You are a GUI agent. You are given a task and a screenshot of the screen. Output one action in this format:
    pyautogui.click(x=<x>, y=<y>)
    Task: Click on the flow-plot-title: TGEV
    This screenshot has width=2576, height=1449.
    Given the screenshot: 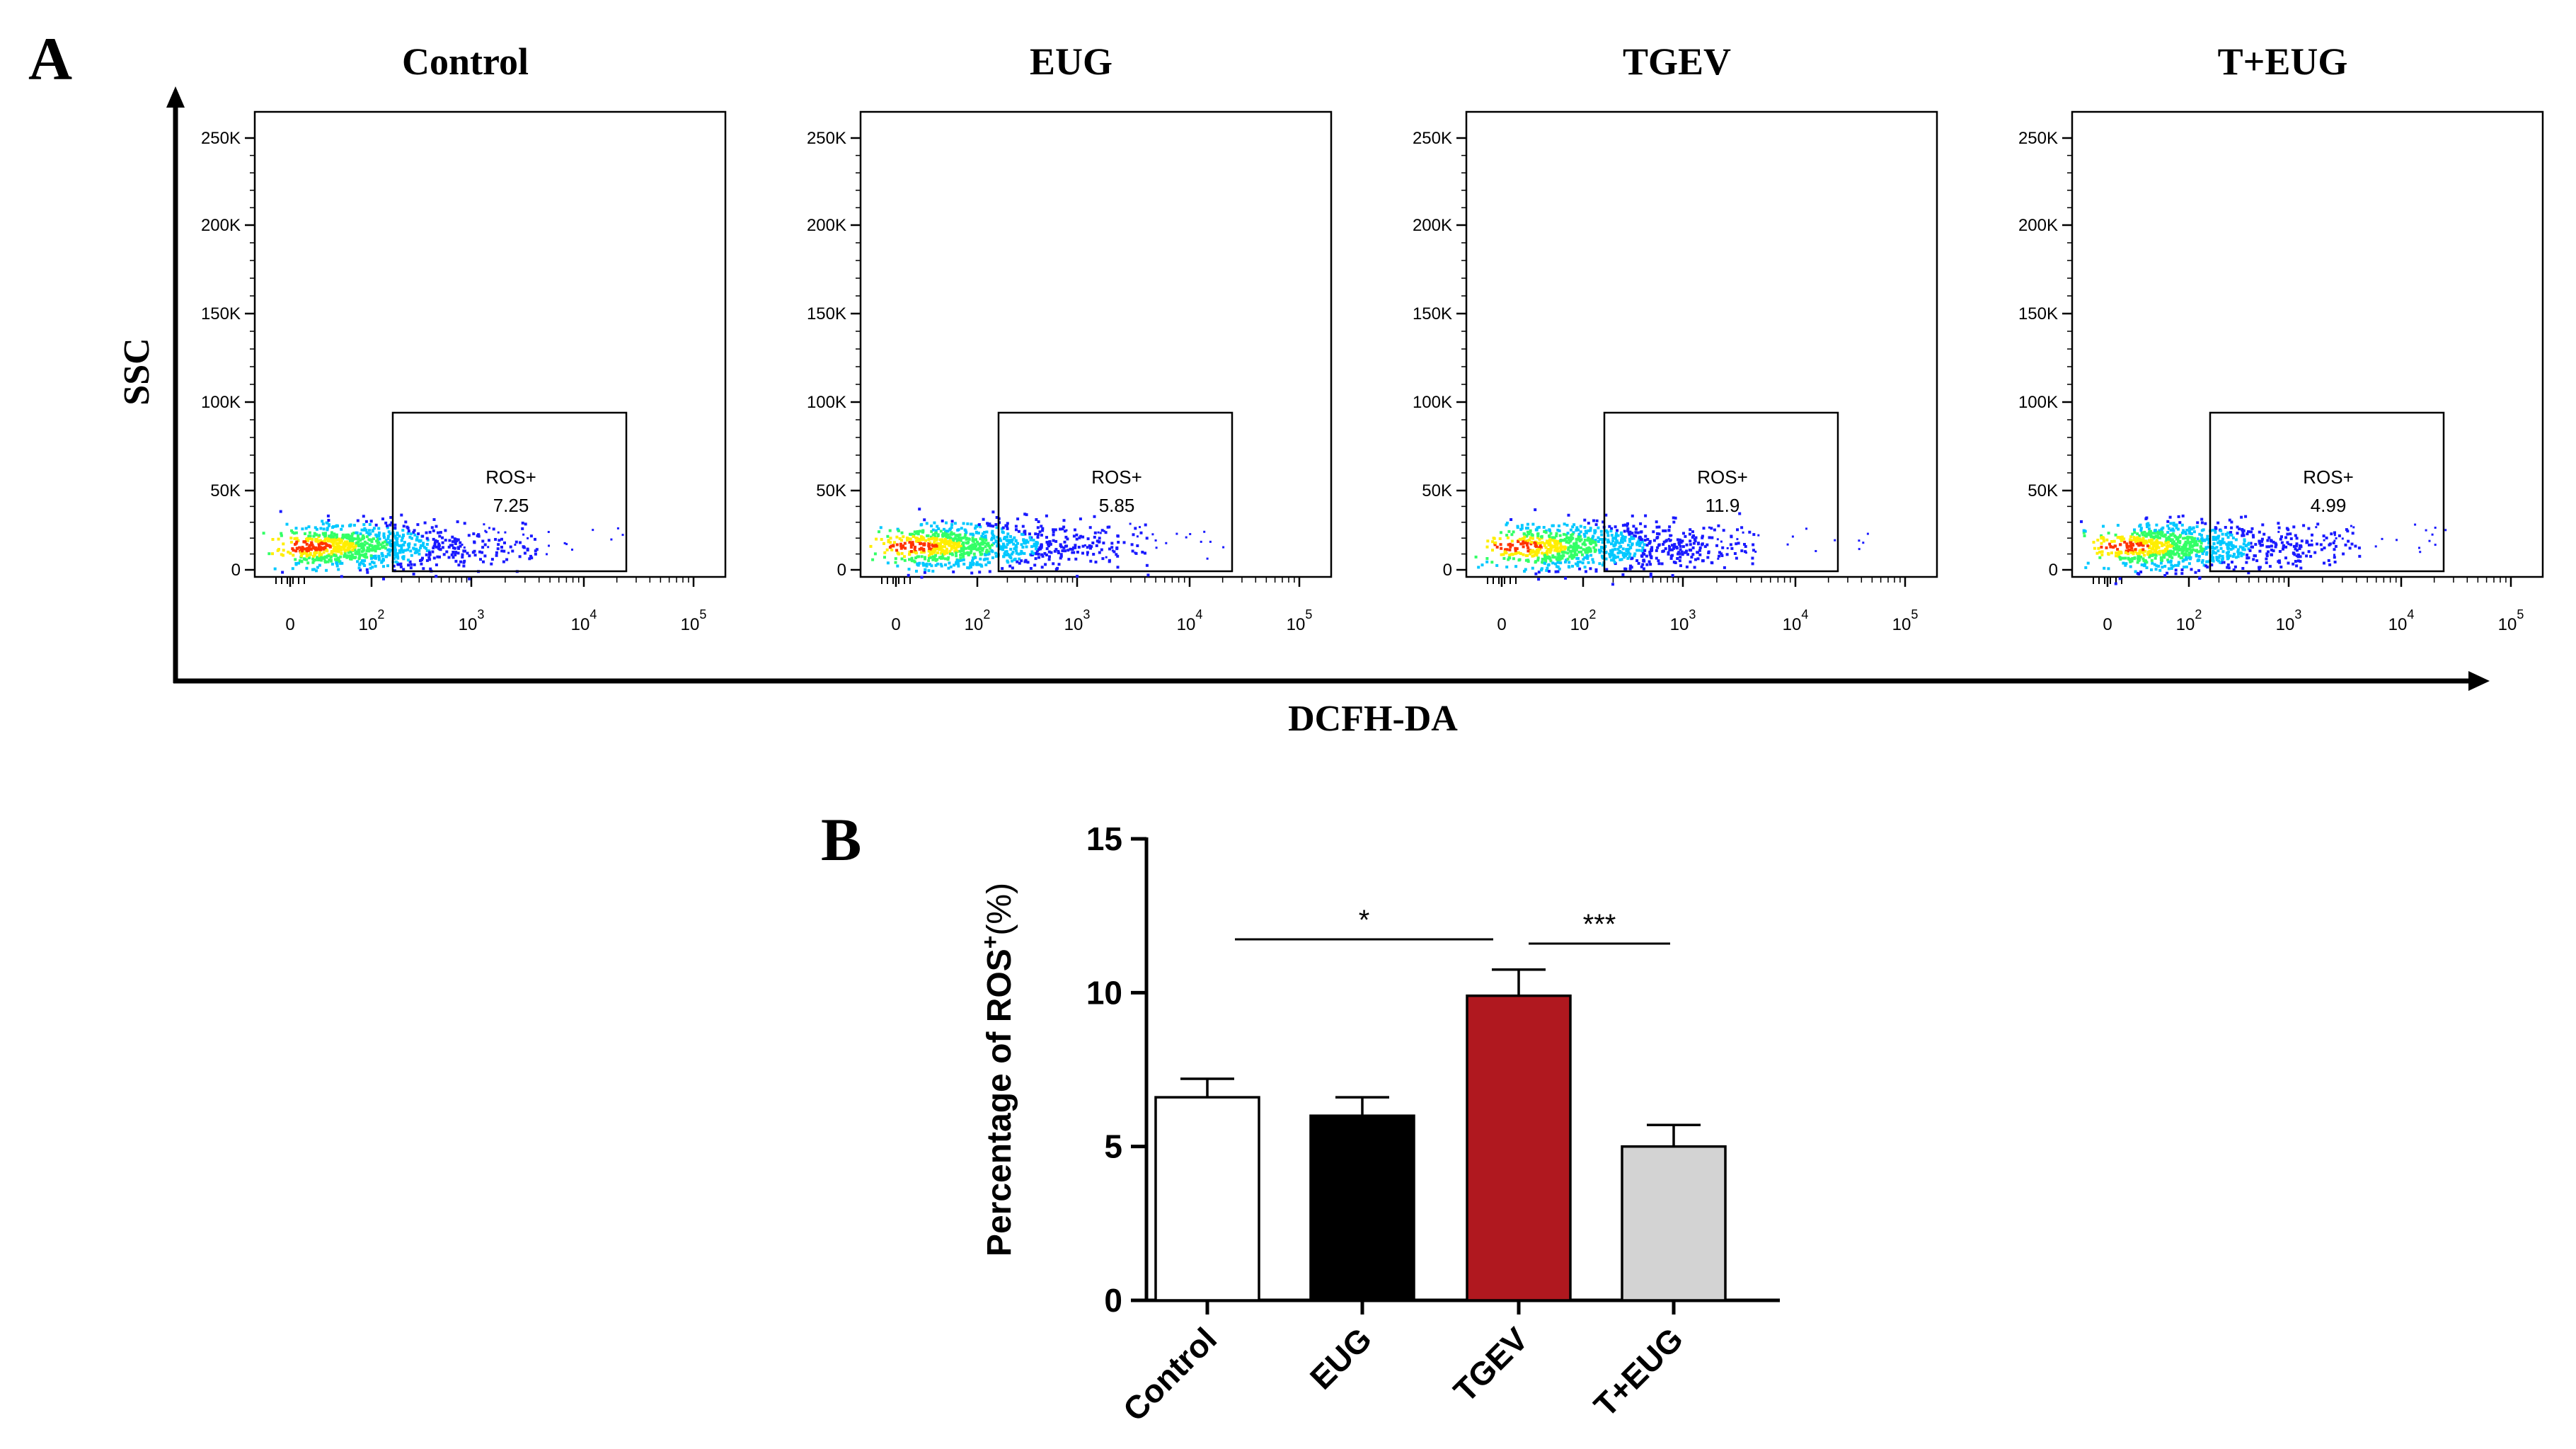 What is the action you would take?
    pyautogui.click(x=1677, y=61)
    